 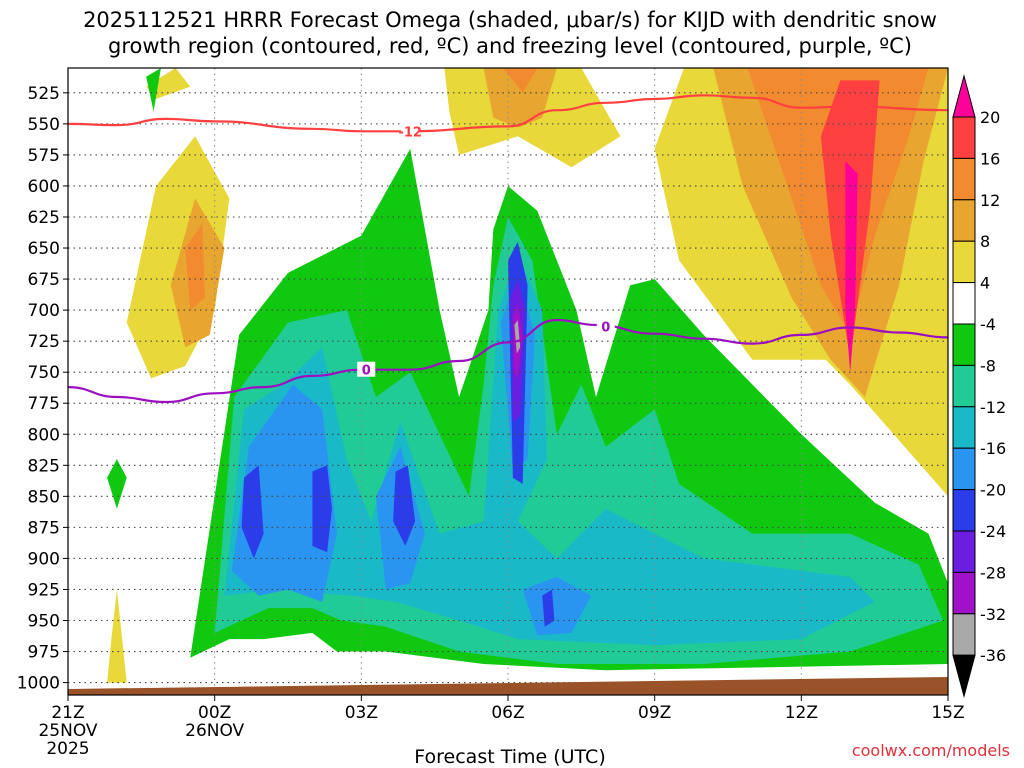 What do you see at coordinates (508, 686) in the screenshot?
I see `ground-surface` at bounding box center [508, 686].